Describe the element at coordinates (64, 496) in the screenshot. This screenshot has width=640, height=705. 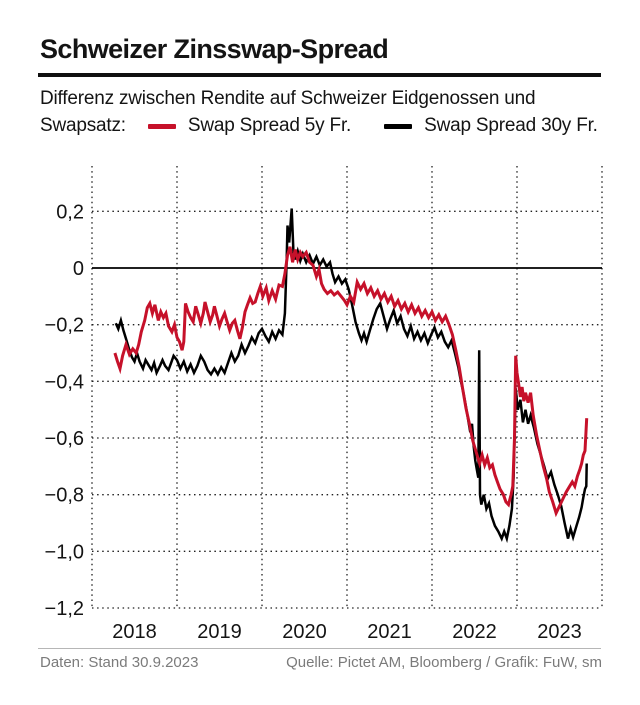
I see `y-tick-label: −0,8` at that location.